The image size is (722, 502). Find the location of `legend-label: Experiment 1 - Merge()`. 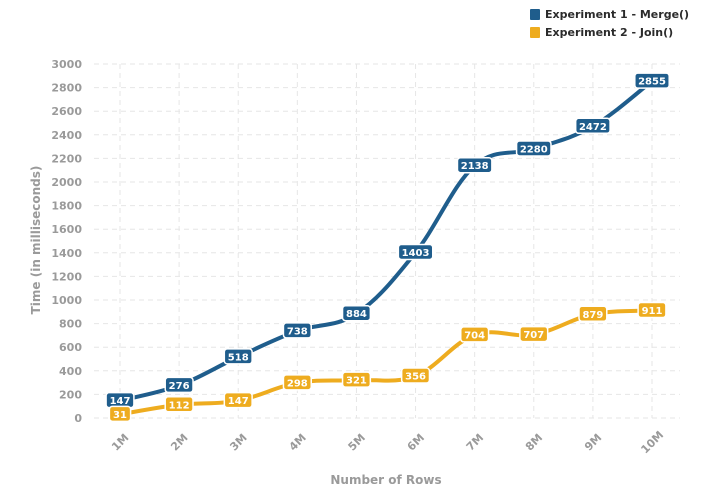

legend-label: Experiment 1 - Merge() is located at coordinates (617, 14).